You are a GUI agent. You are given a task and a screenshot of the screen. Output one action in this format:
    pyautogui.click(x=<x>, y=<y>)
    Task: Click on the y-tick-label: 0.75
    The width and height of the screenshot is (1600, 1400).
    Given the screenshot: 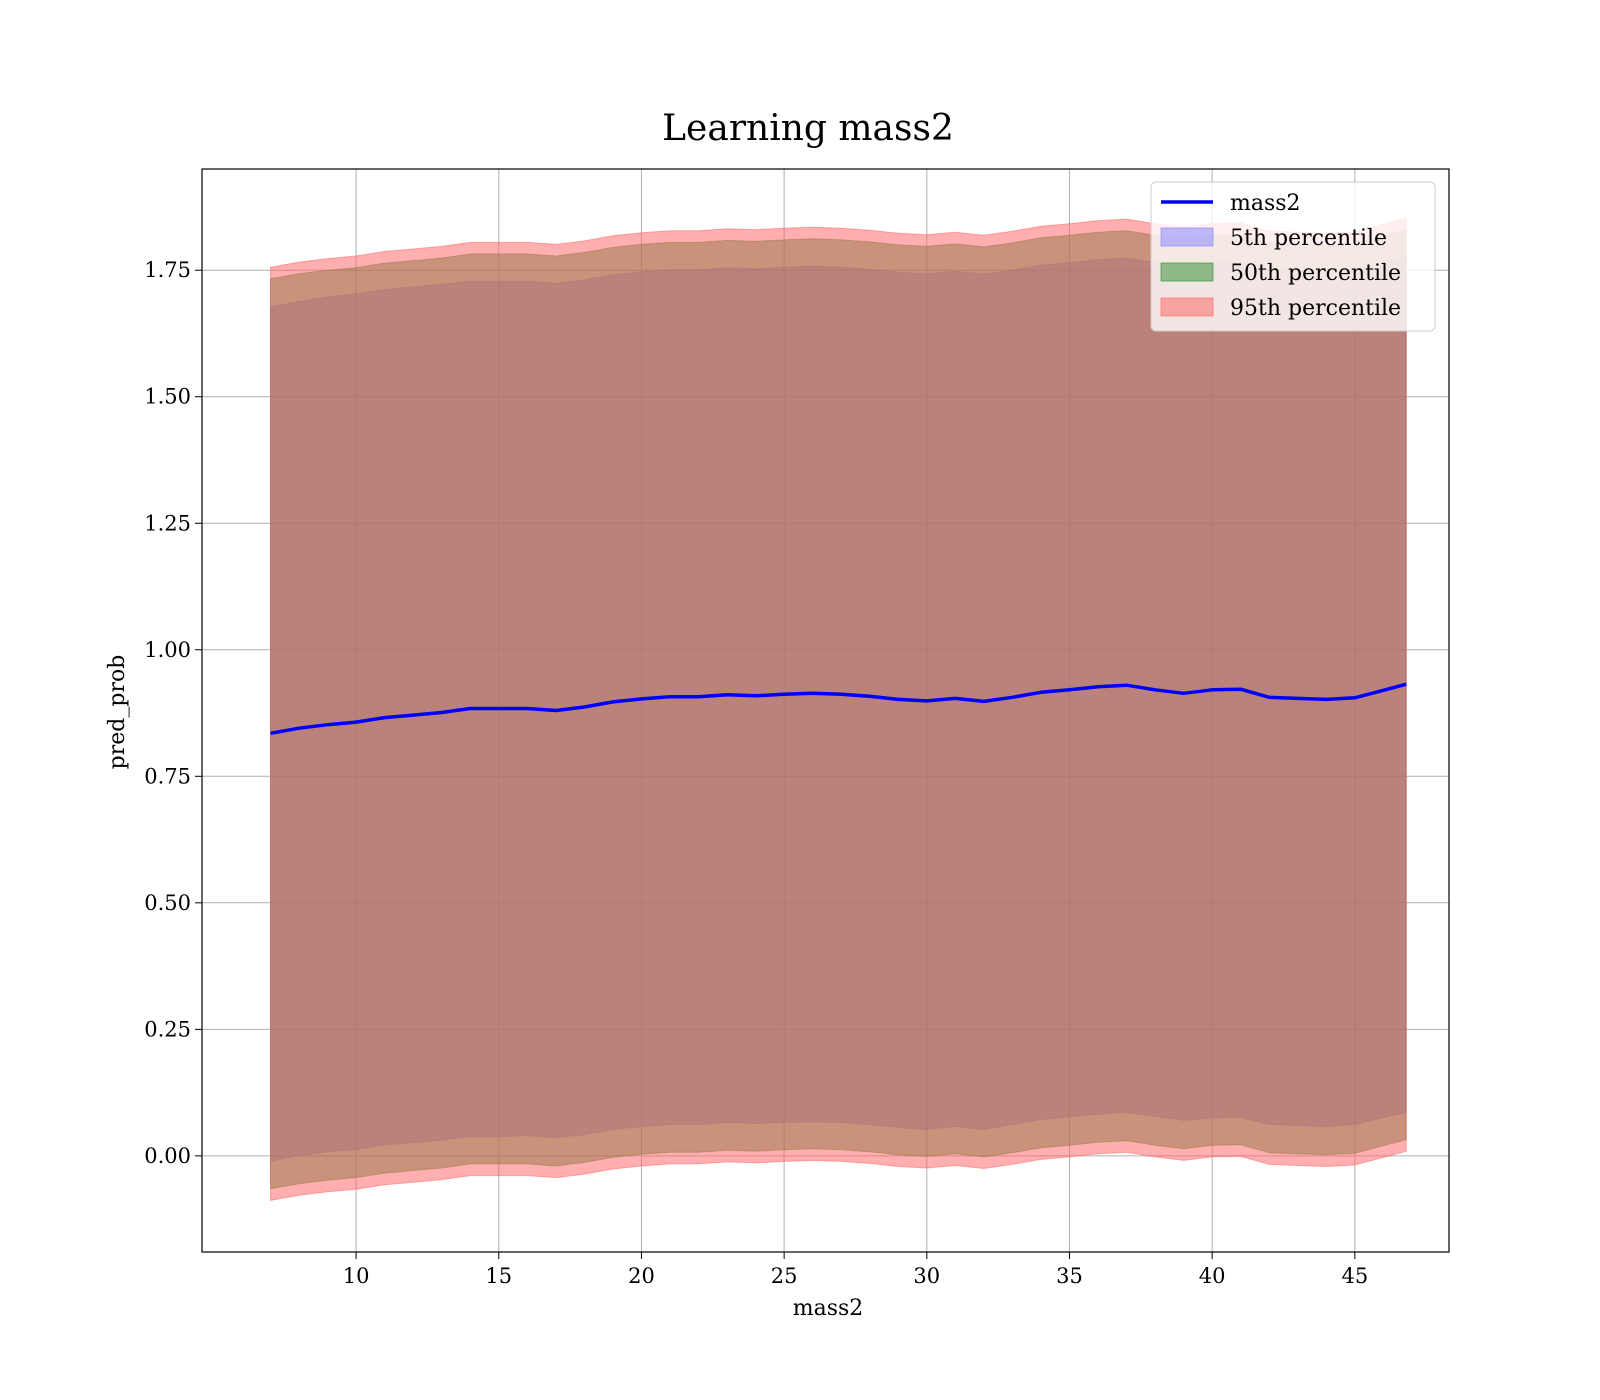 What is the action you would take?
    pyautogui.click(x=167, y=776)
    